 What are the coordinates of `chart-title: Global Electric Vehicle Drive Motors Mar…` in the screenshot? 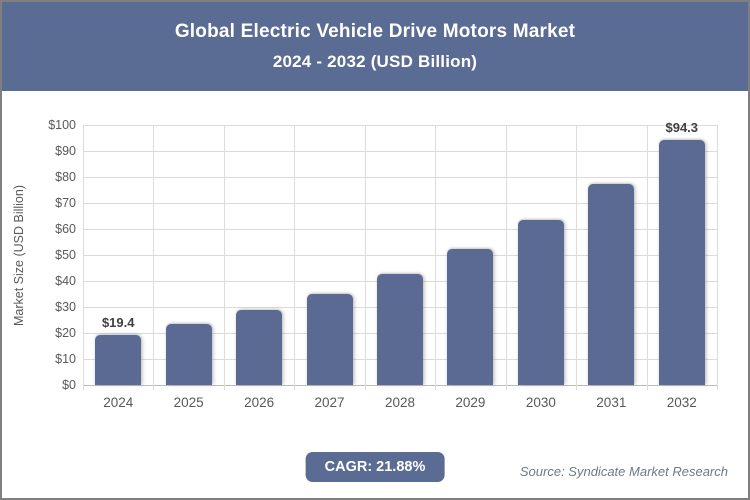 It's located at (375, 31).